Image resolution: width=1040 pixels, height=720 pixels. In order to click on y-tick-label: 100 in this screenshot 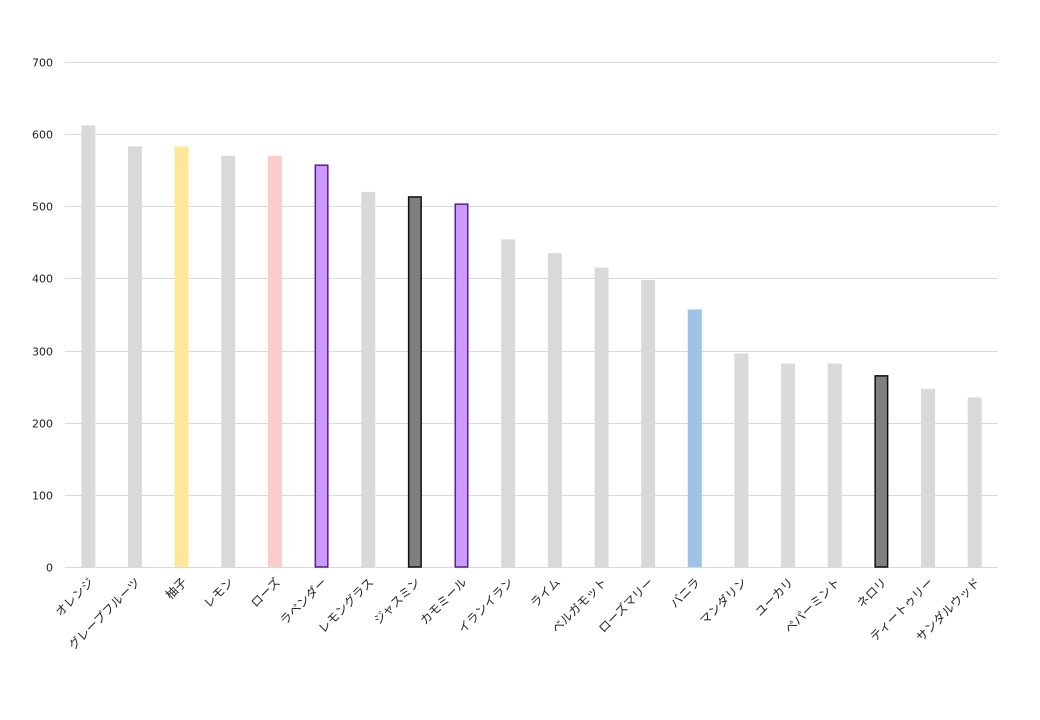, I will do `click(42, 496)`.